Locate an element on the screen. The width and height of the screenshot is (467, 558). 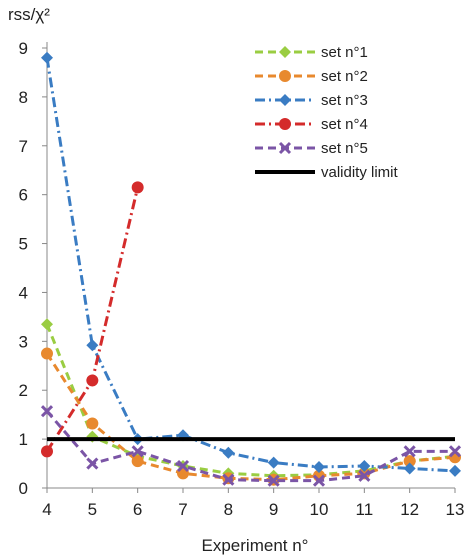
legend-entry-6: validity limit is located at coordinates (327, 172).